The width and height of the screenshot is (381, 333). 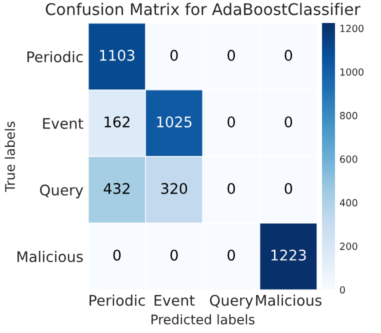 I want to click on color-bar-label: 1000, so click(x=352, y=72).